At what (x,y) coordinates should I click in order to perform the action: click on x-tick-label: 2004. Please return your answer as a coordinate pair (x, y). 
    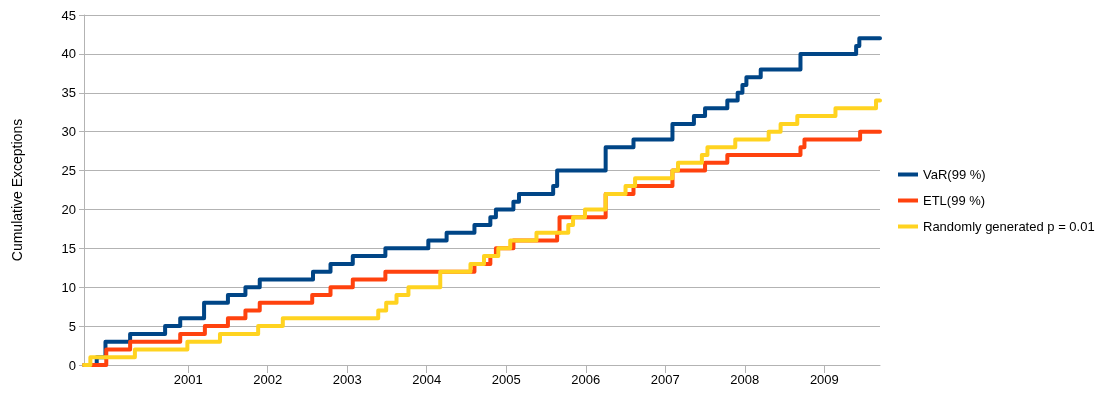
    Looking at the image, I should click on (427, 379).